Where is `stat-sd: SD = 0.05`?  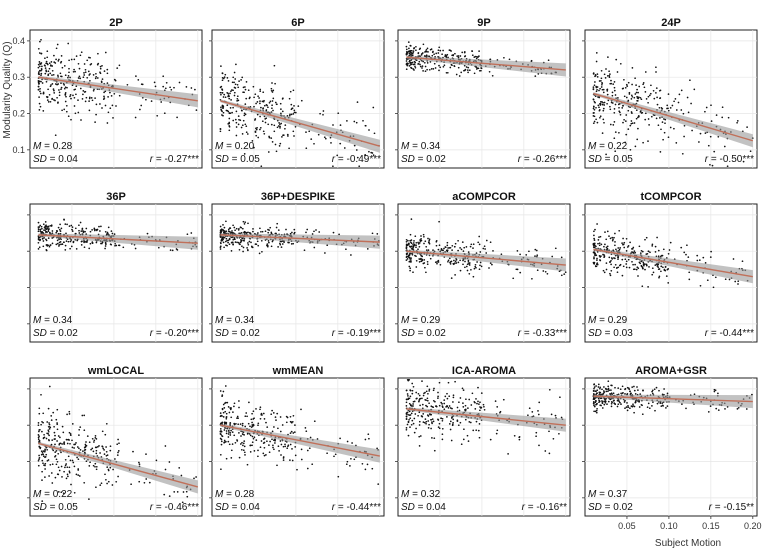
stat-sd: SD = 0.05 is located at coordinates (237, 159).